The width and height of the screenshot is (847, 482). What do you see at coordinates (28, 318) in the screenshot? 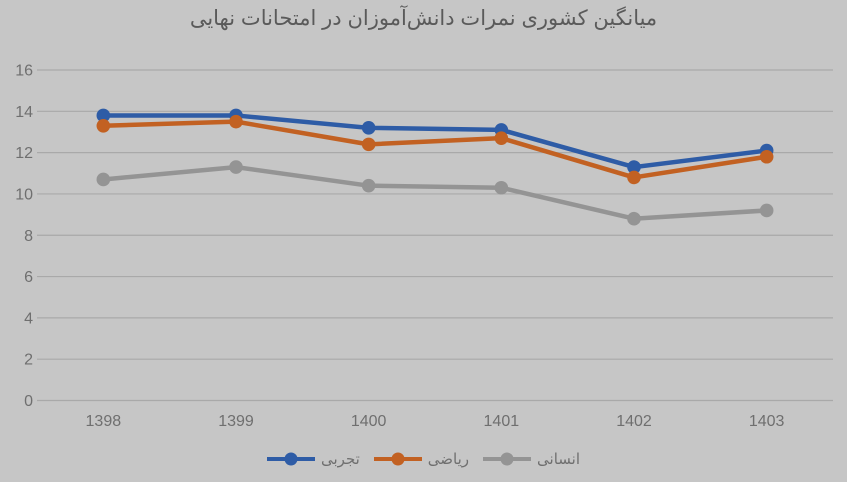
I see `y-axis-label: 4` at bounding box center [28, 318].